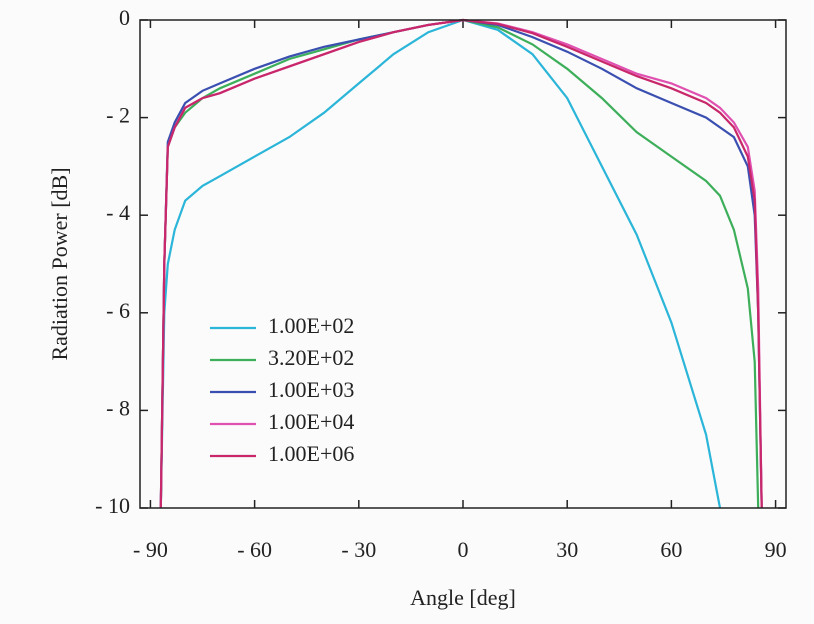 Image resolution: width=814 pixels, height=624 pixels. What do you see at coordinates (671, 549) in the screenshot?
I see `x-tick-label: 60` at bounding box center [671, 549].